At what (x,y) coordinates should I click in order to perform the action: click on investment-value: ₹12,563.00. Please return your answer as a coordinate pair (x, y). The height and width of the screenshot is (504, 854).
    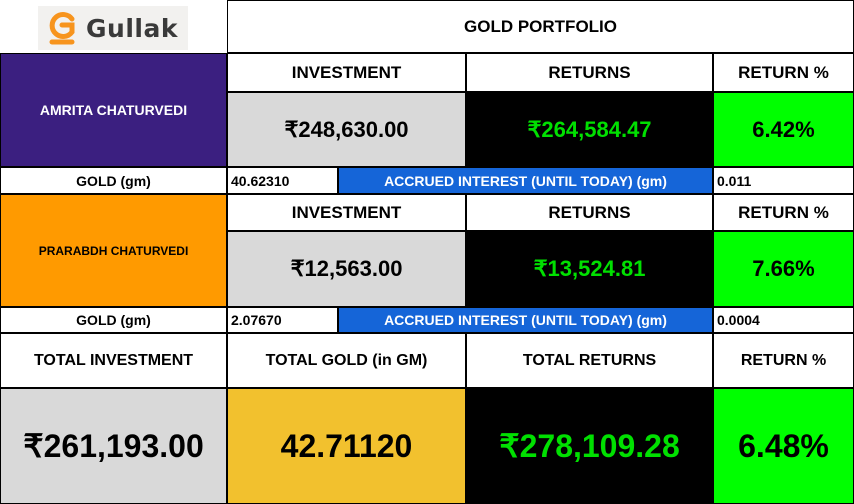
    Looking at the image, I should click on (346, 269).